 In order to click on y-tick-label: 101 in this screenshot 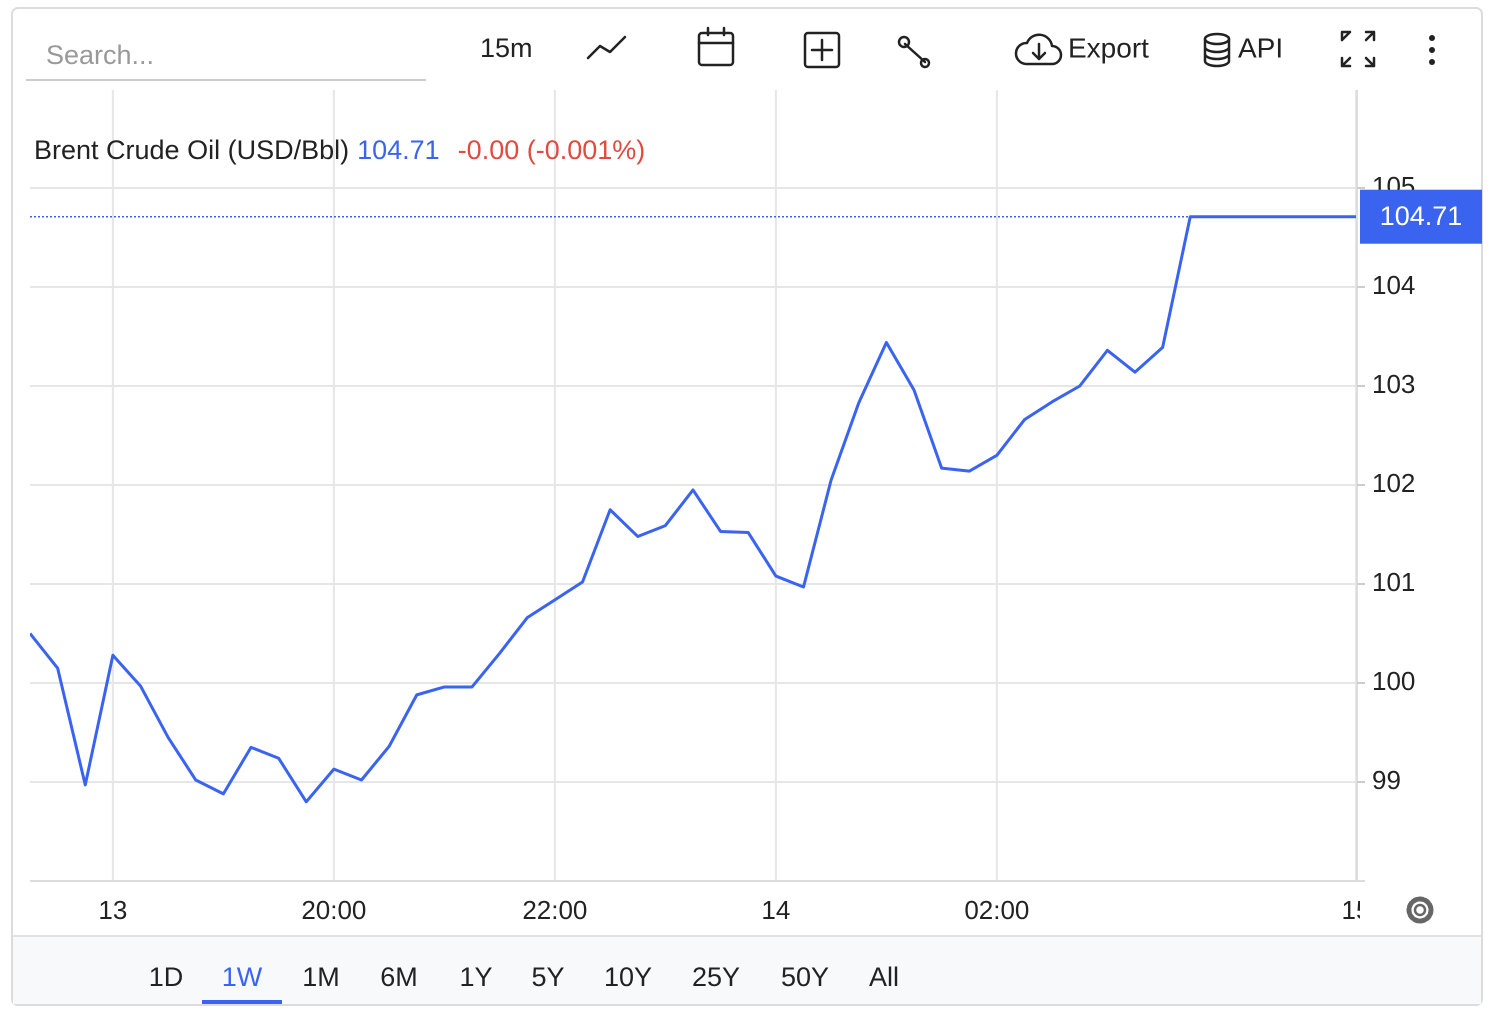, I will do `click(1393, 582)`.